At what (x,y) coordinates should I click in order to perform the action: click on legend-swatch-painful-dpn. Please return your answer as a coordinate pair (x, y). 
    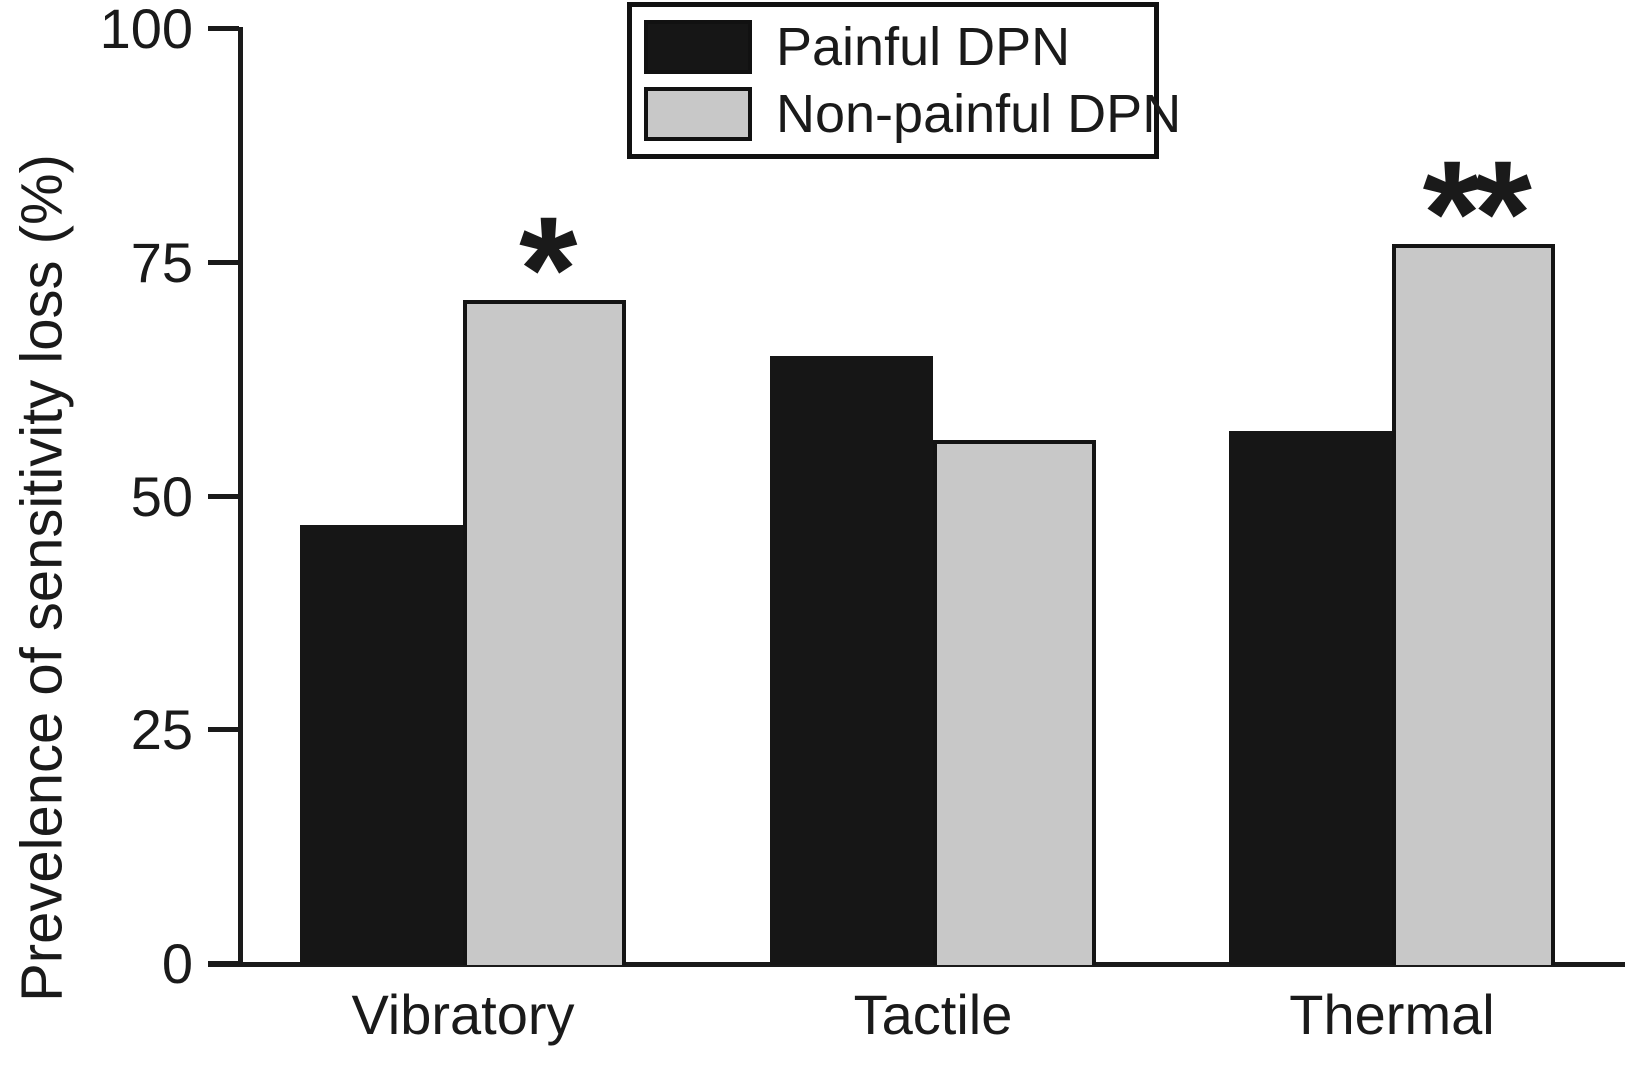
    Looking at the image, I should click on (698, 46).